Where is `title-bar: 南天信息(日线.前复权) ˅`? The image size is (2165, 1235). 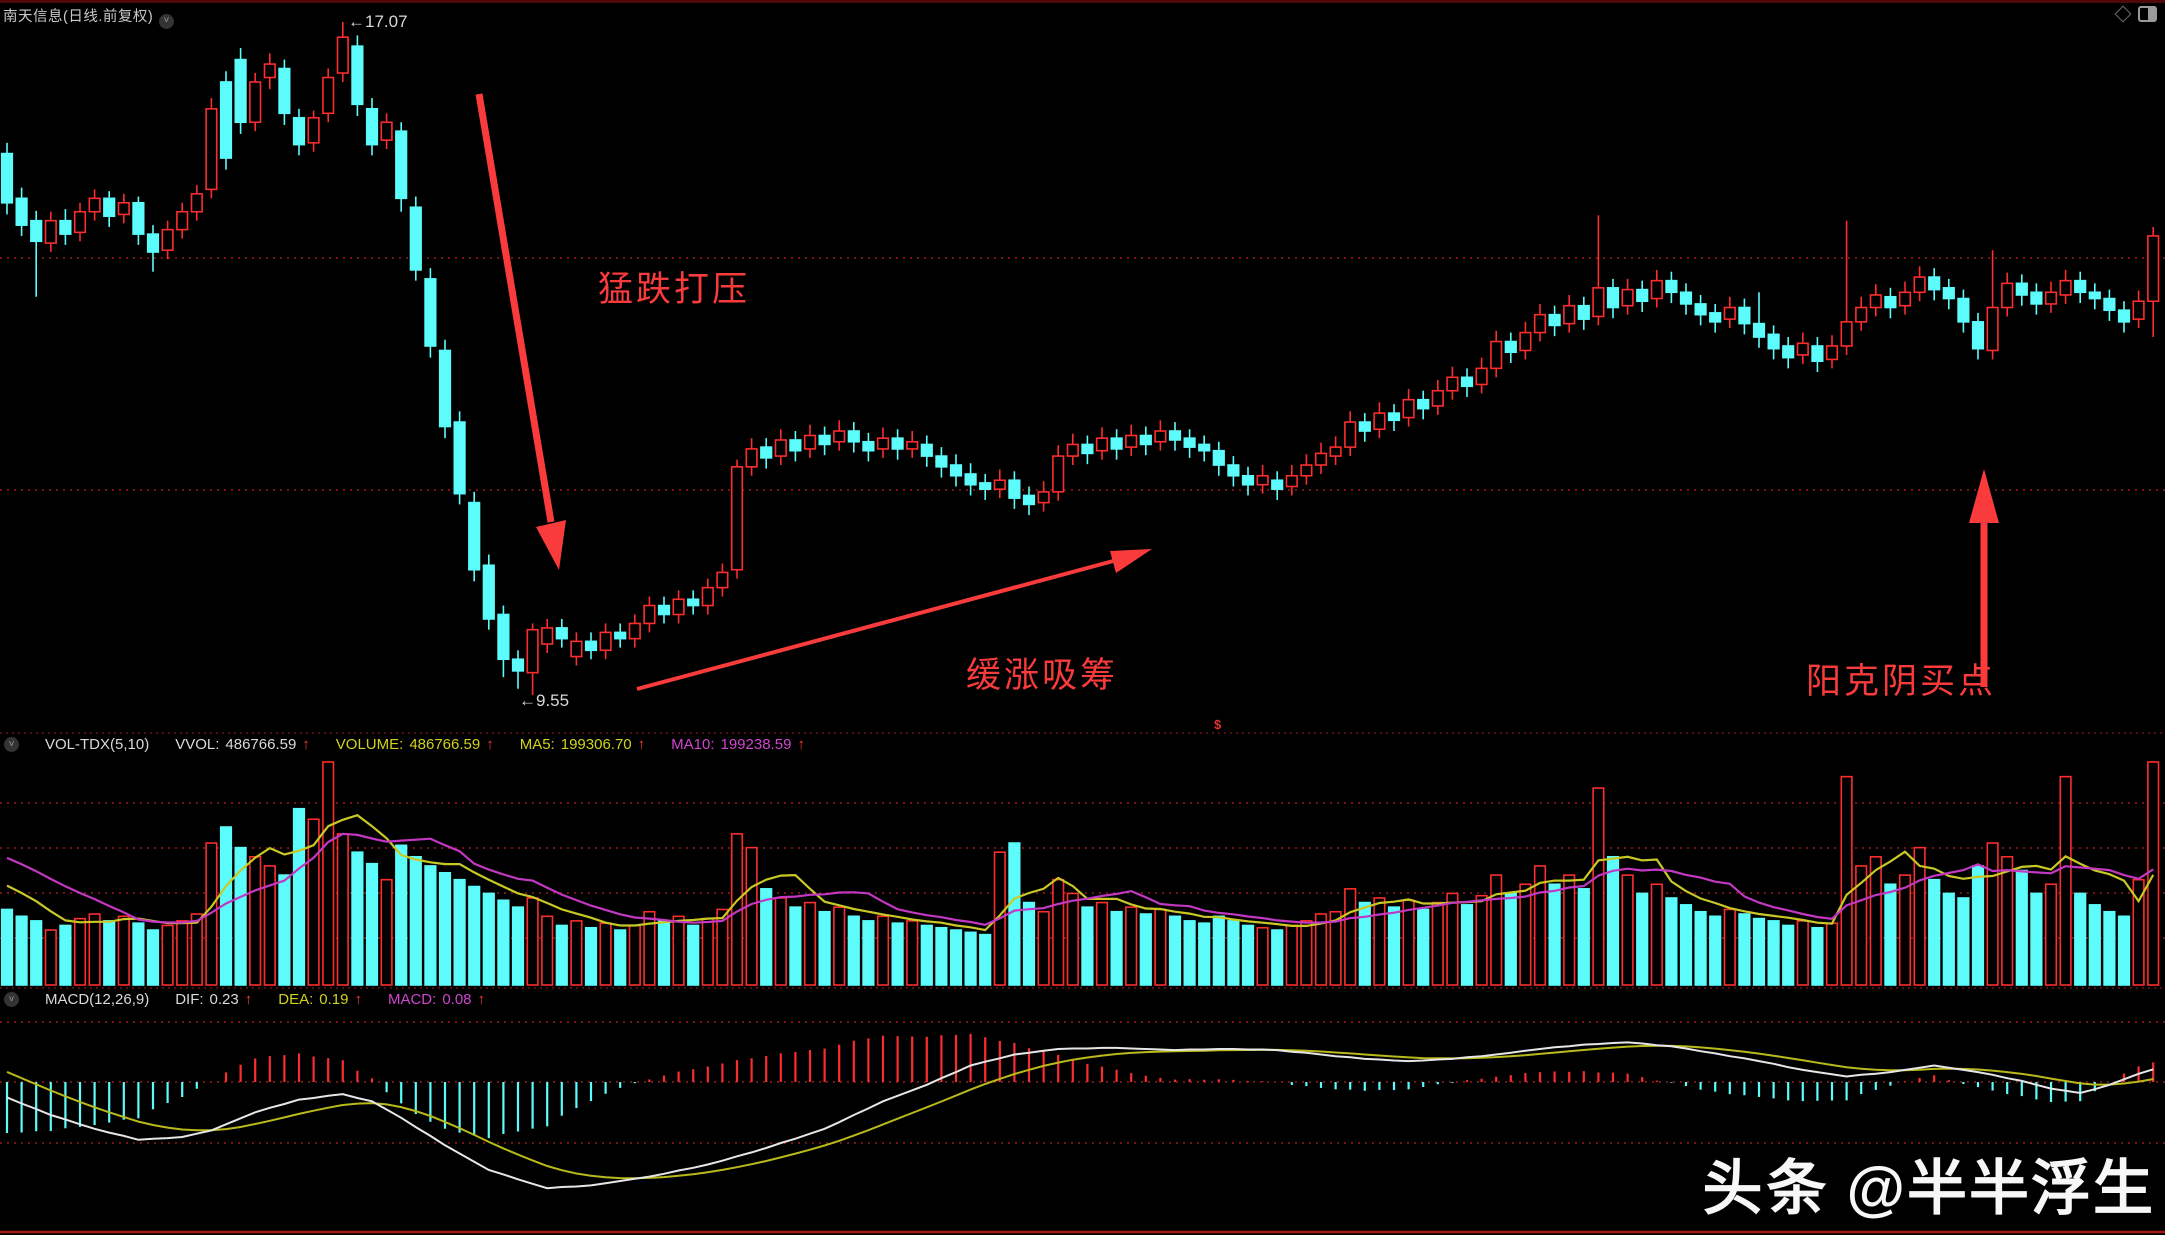 title-bar: 南天信息(日线.前复权) ˅ is located at coordinates (1082, 14).